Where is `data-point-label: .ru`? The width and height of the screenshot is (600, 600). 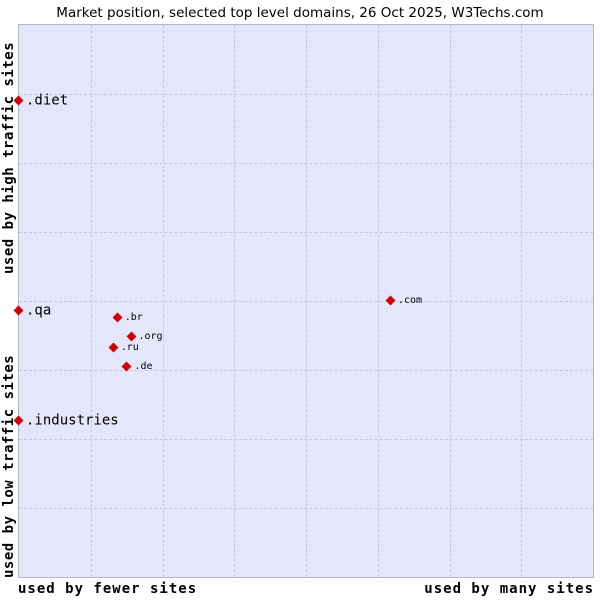
data-point-label: .ru is located at coordinates (129, 347).